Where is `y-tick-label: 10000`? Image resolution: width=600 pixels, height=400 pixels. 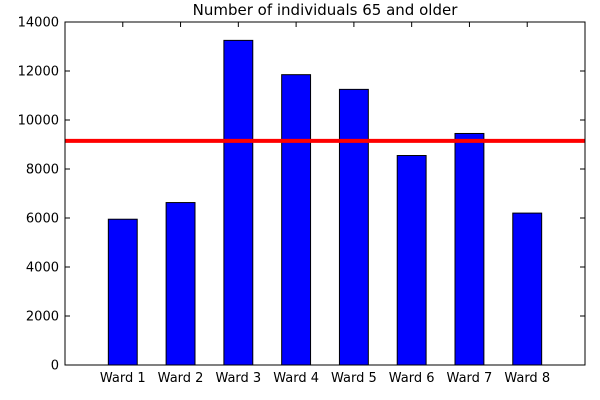
y-tick-label: 10000 is located at coordinates (38, 121).